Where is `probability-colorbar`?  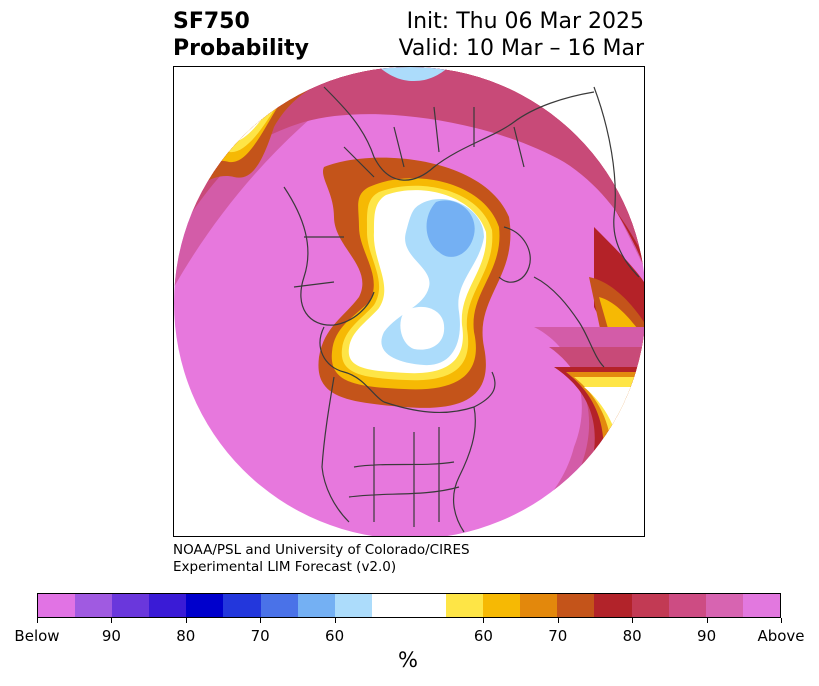
probability-colorbar is located at coordinates (409, 605).